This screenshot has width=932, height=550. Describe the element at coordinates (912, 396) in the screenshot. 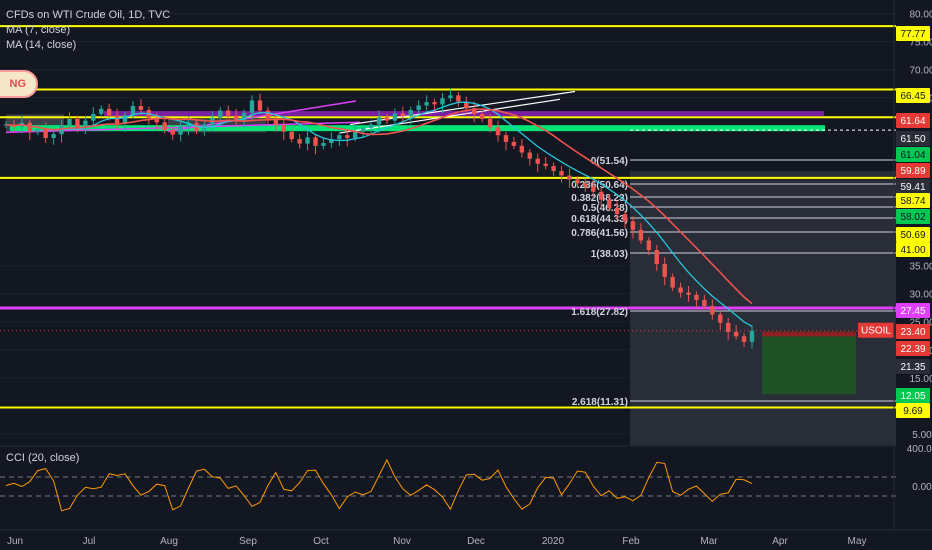

I see `price-badge-label: 12.05` at that location.